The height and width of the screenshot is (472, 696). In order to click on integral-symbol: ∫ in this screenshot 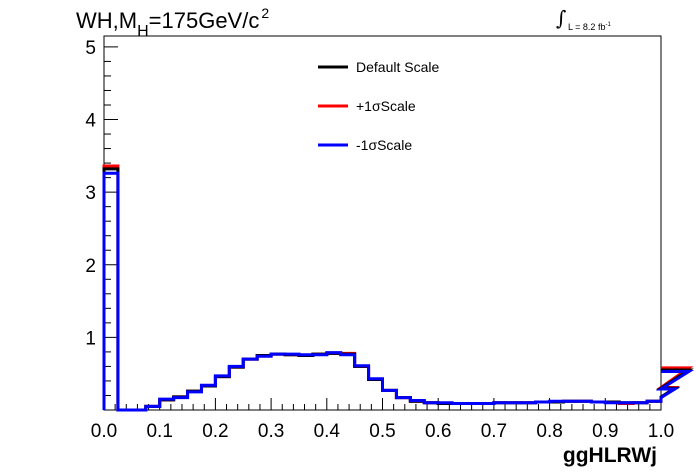, I will do `click(561, 18)`.